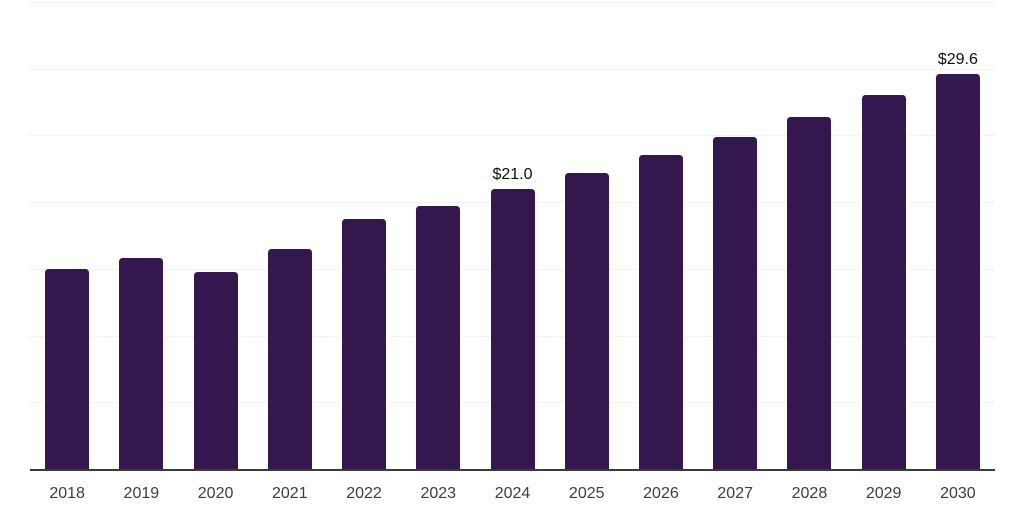 The height and width of the screenshot is (512, 1024). I want to click on data-label-2030: $29.6, so click(957, 60).